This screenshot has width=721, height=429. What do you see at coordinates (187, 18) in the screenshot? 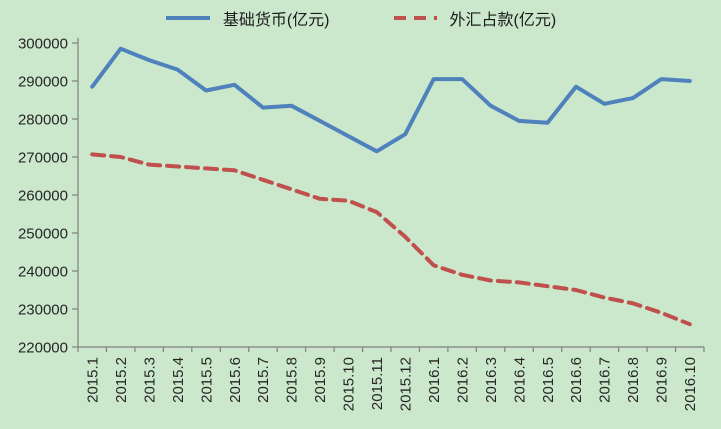
I see `solid-line-swatch-icon` at bounding box center [187, 18].